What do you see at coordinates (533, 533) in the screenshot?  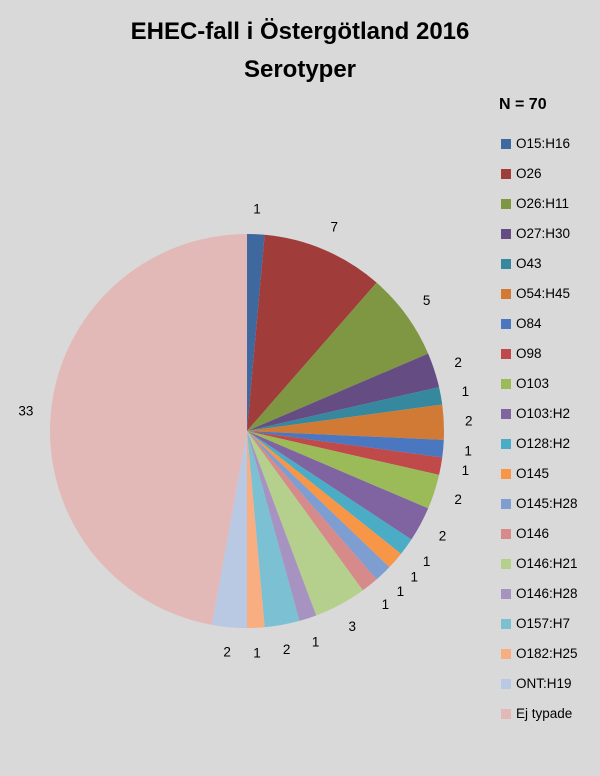 I see `legend-label: O146` at bounding box center [533, 533].